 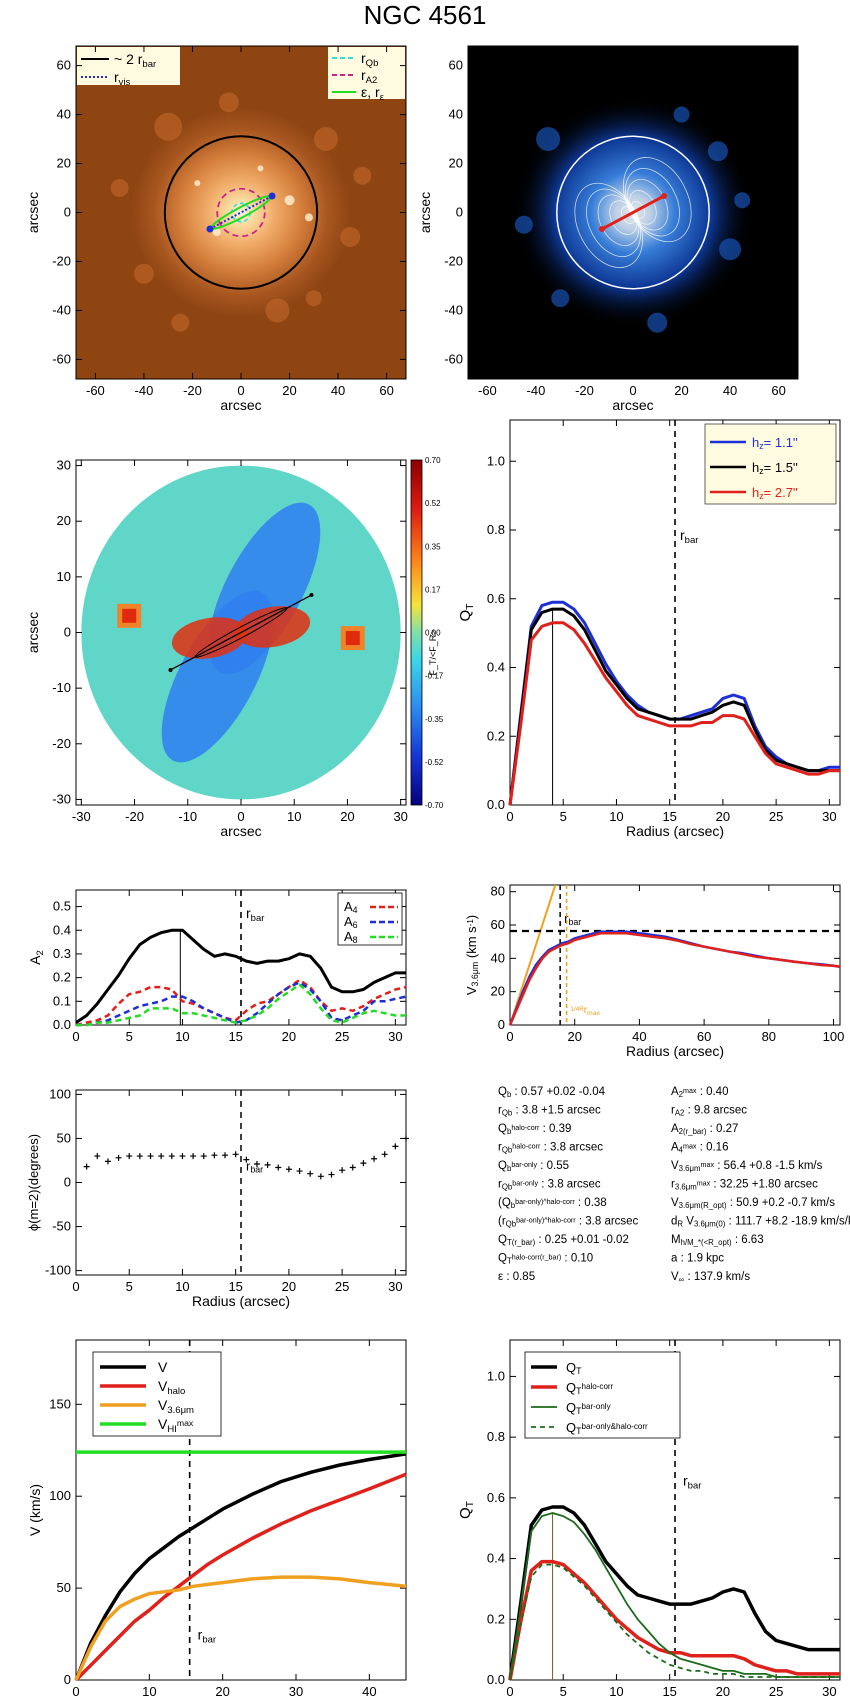 What do you see at coordinates (516, 1277) in the screenshot?
I see `param-left-10: ε : 0.85` at bounding box center [516, 1277].